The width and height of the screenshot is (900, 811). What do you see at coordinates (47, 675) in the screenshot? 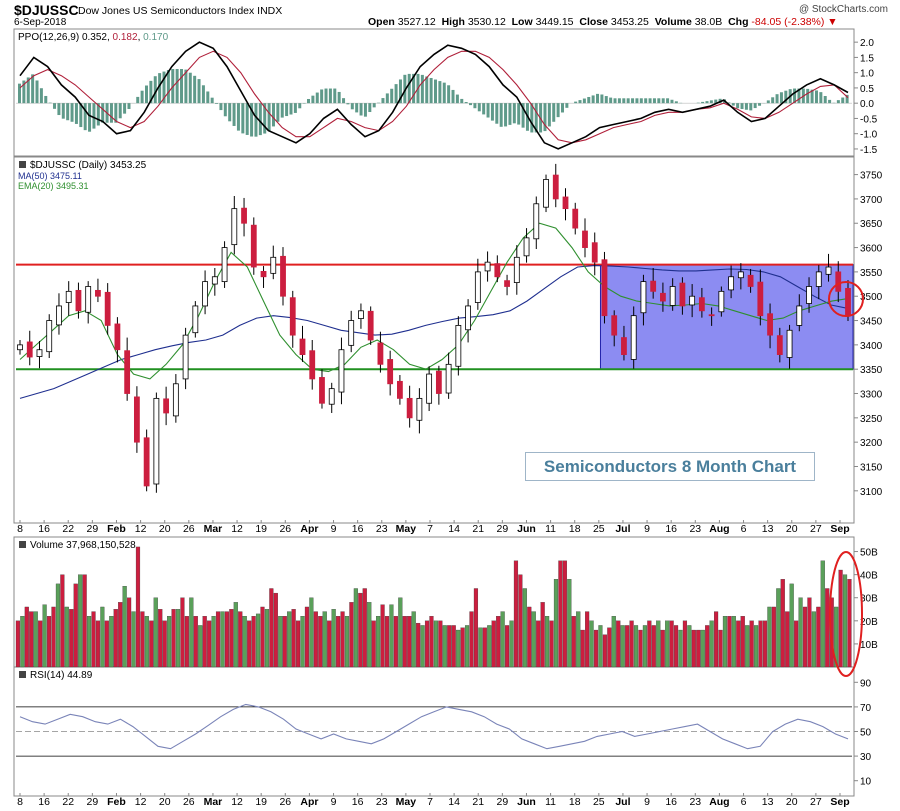
I see `rsi-legend-name: RSI(14)` at bounding box center [47, 675].